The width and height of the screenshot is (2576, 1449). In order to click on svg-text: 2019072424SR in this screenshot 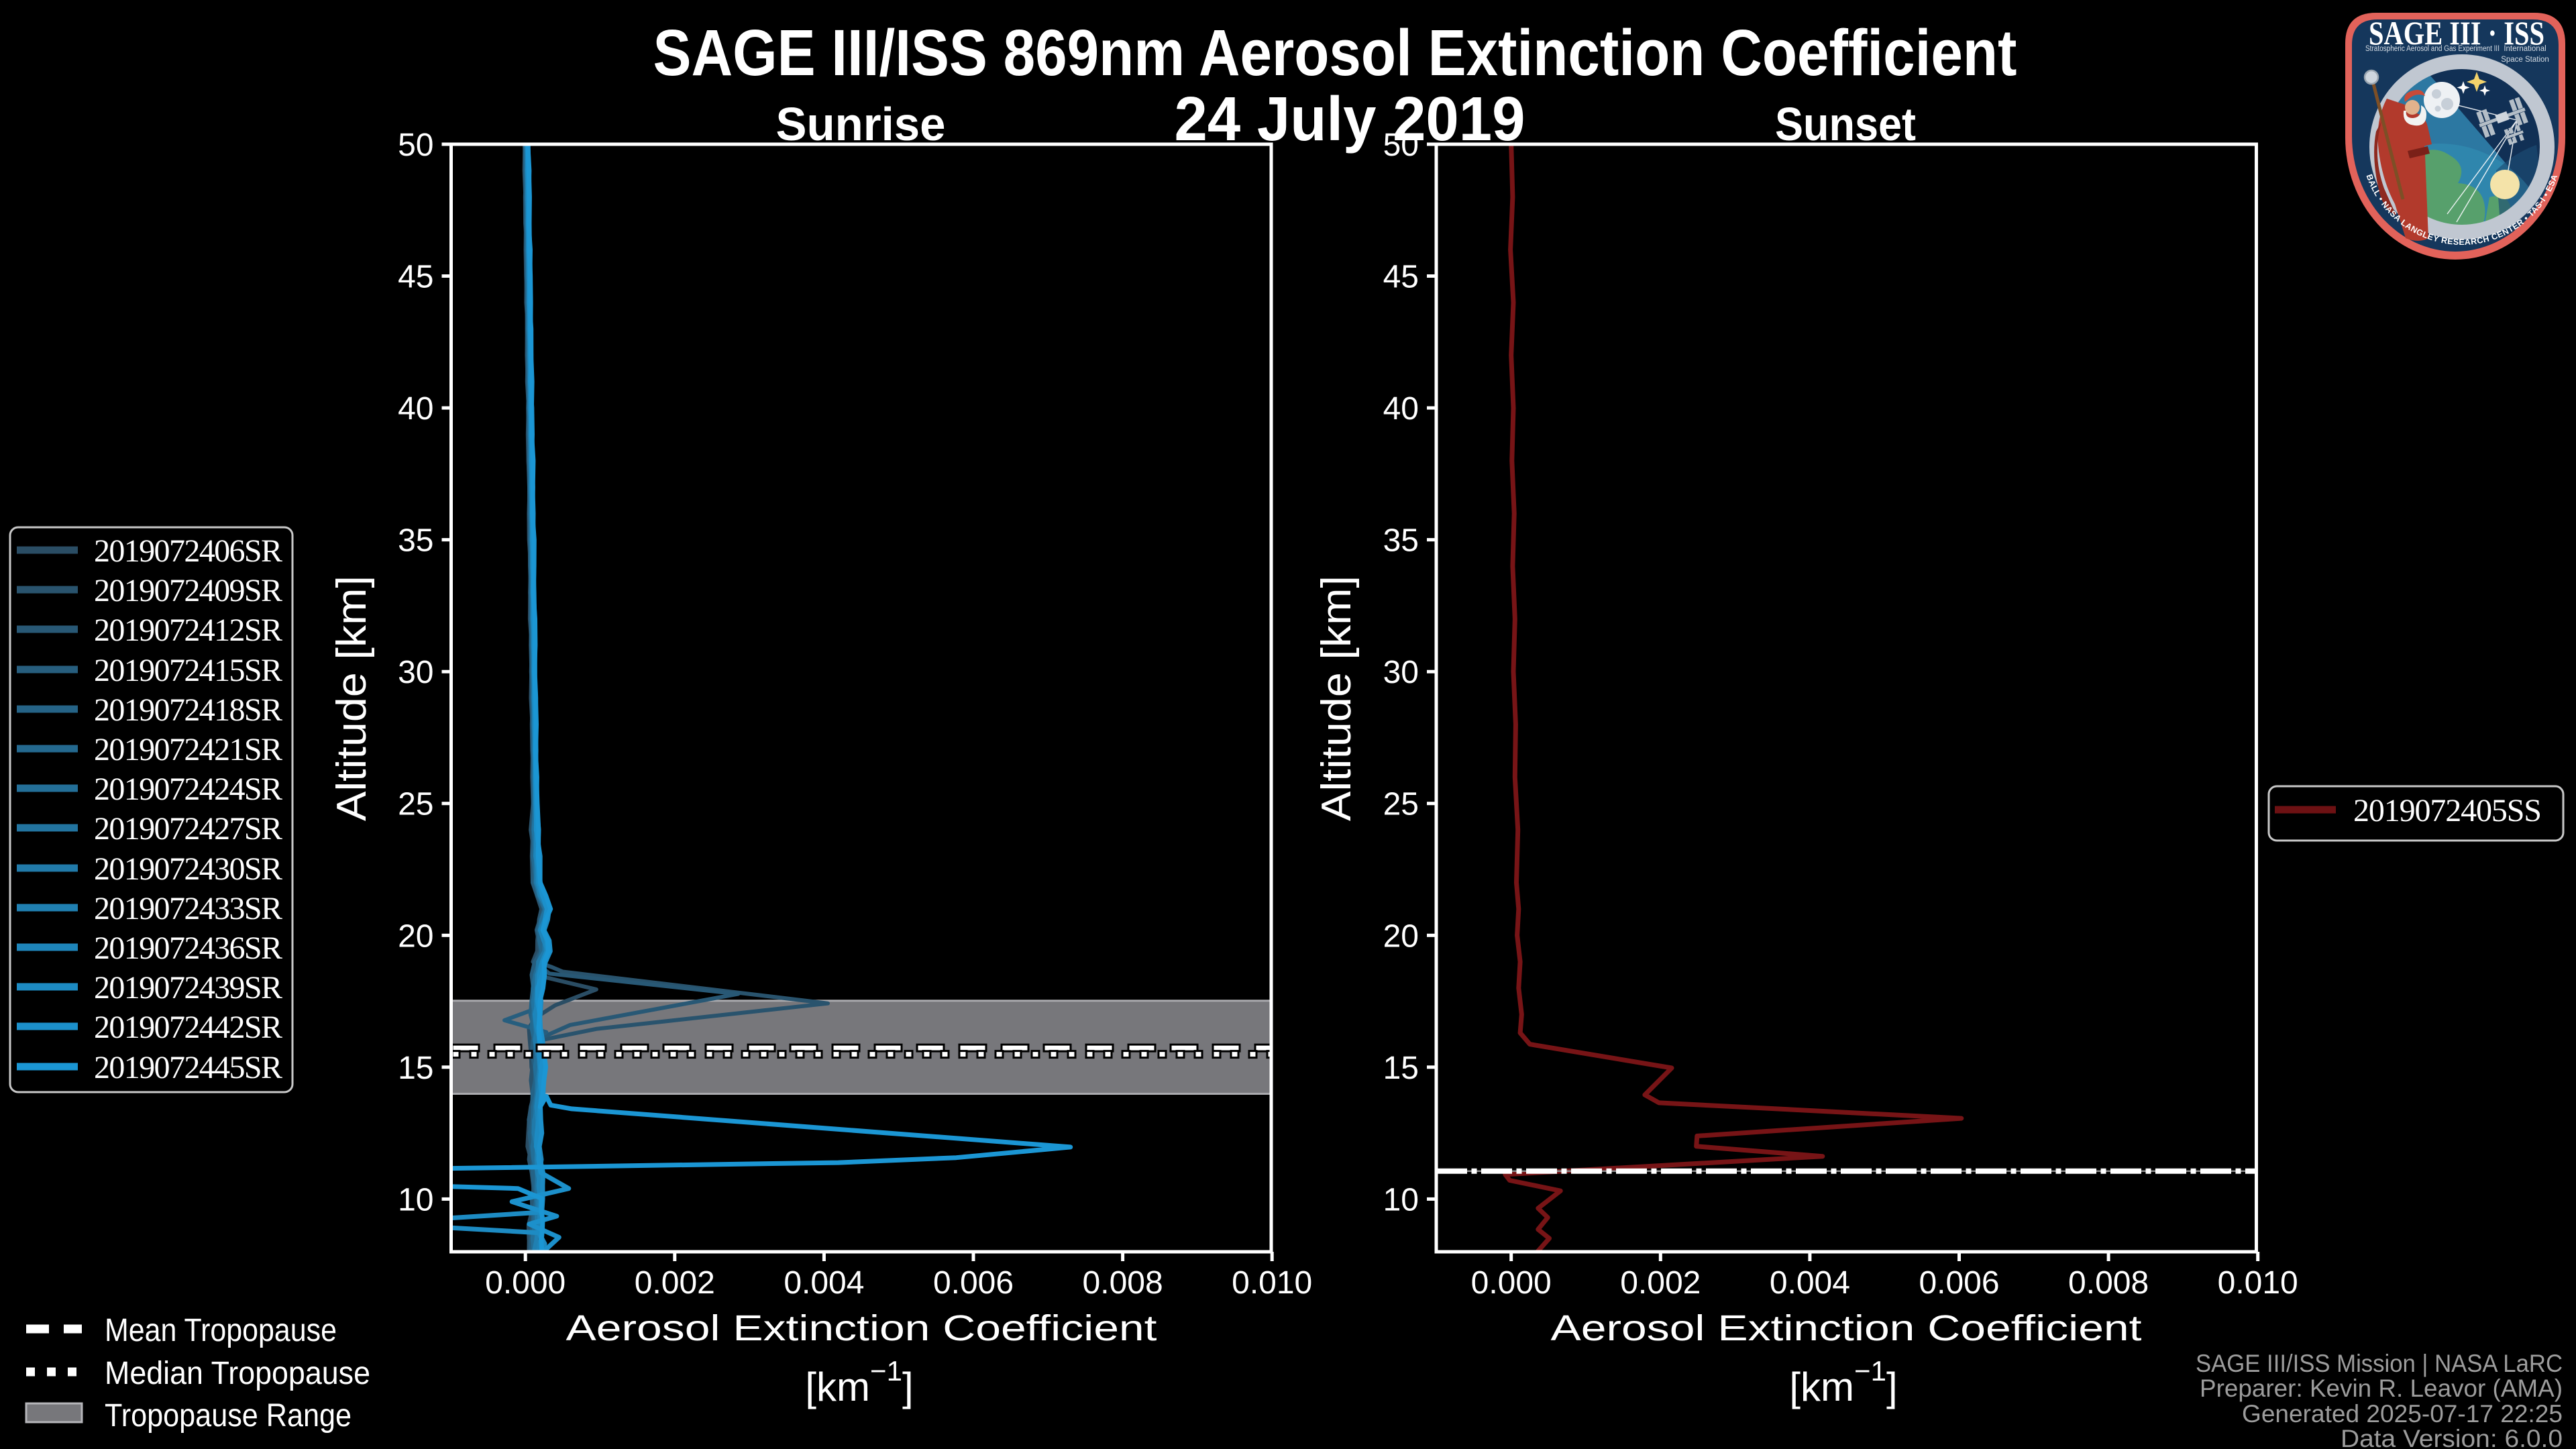, I will do `click(188, 789)`.